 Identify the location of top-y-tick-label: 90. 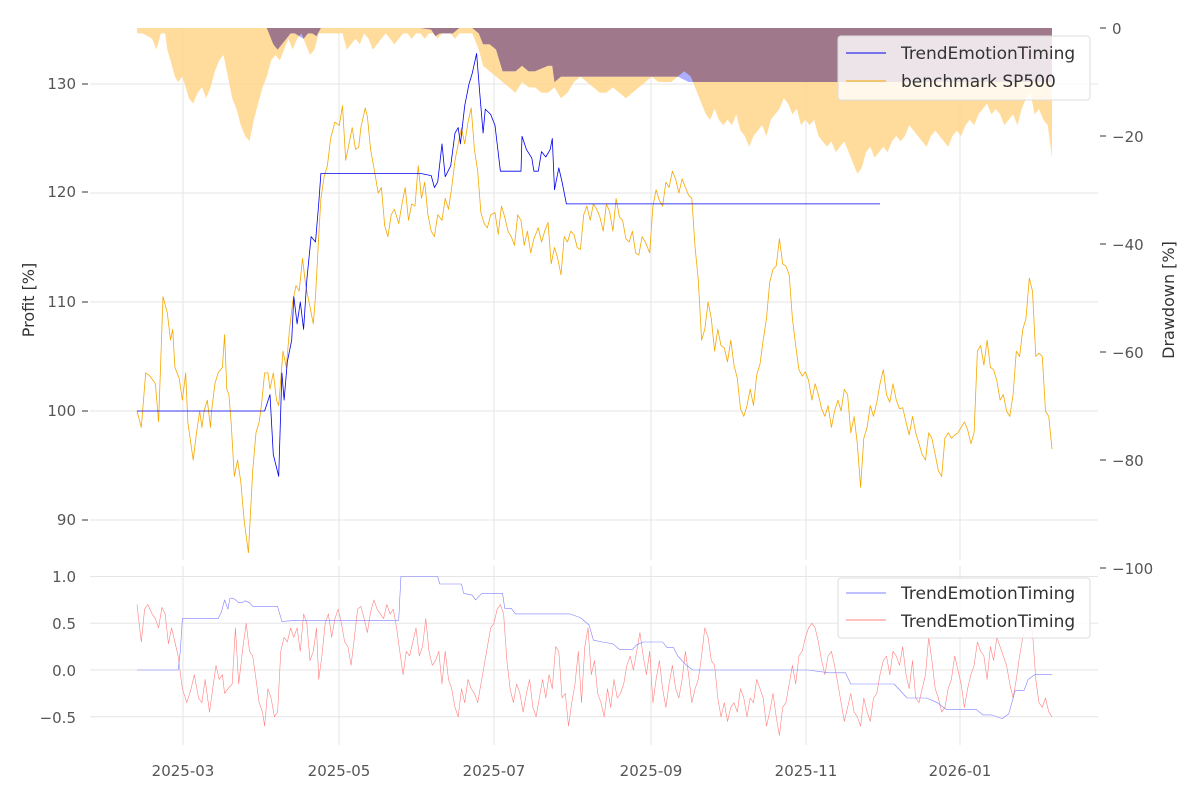
(66, 520).